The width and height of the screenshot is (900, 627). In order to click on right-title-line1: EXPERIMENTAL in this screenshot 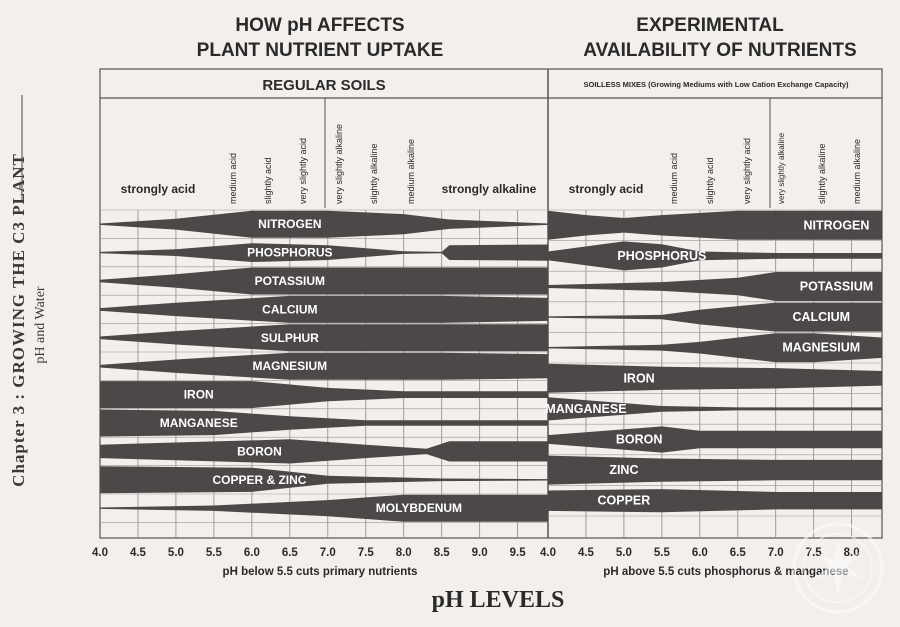, I will do `click(710, 25)`.